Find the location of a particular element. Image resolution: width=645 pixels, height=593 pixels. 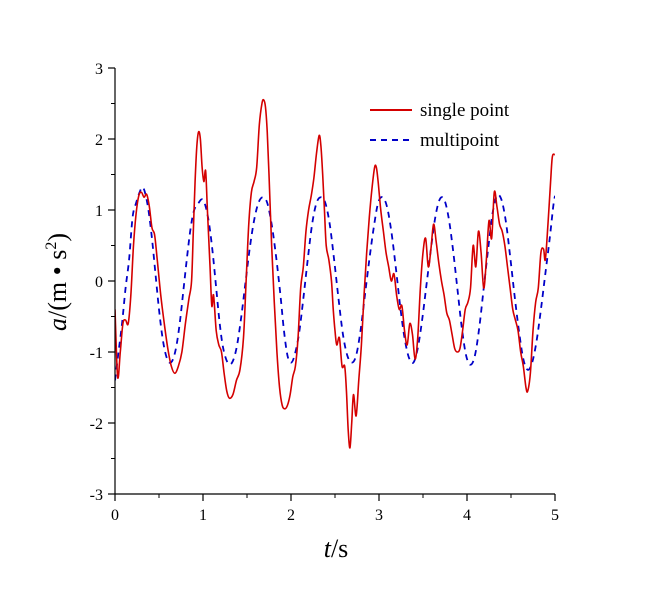

x-tick-label: 3 is located at coordinates (379, 515).